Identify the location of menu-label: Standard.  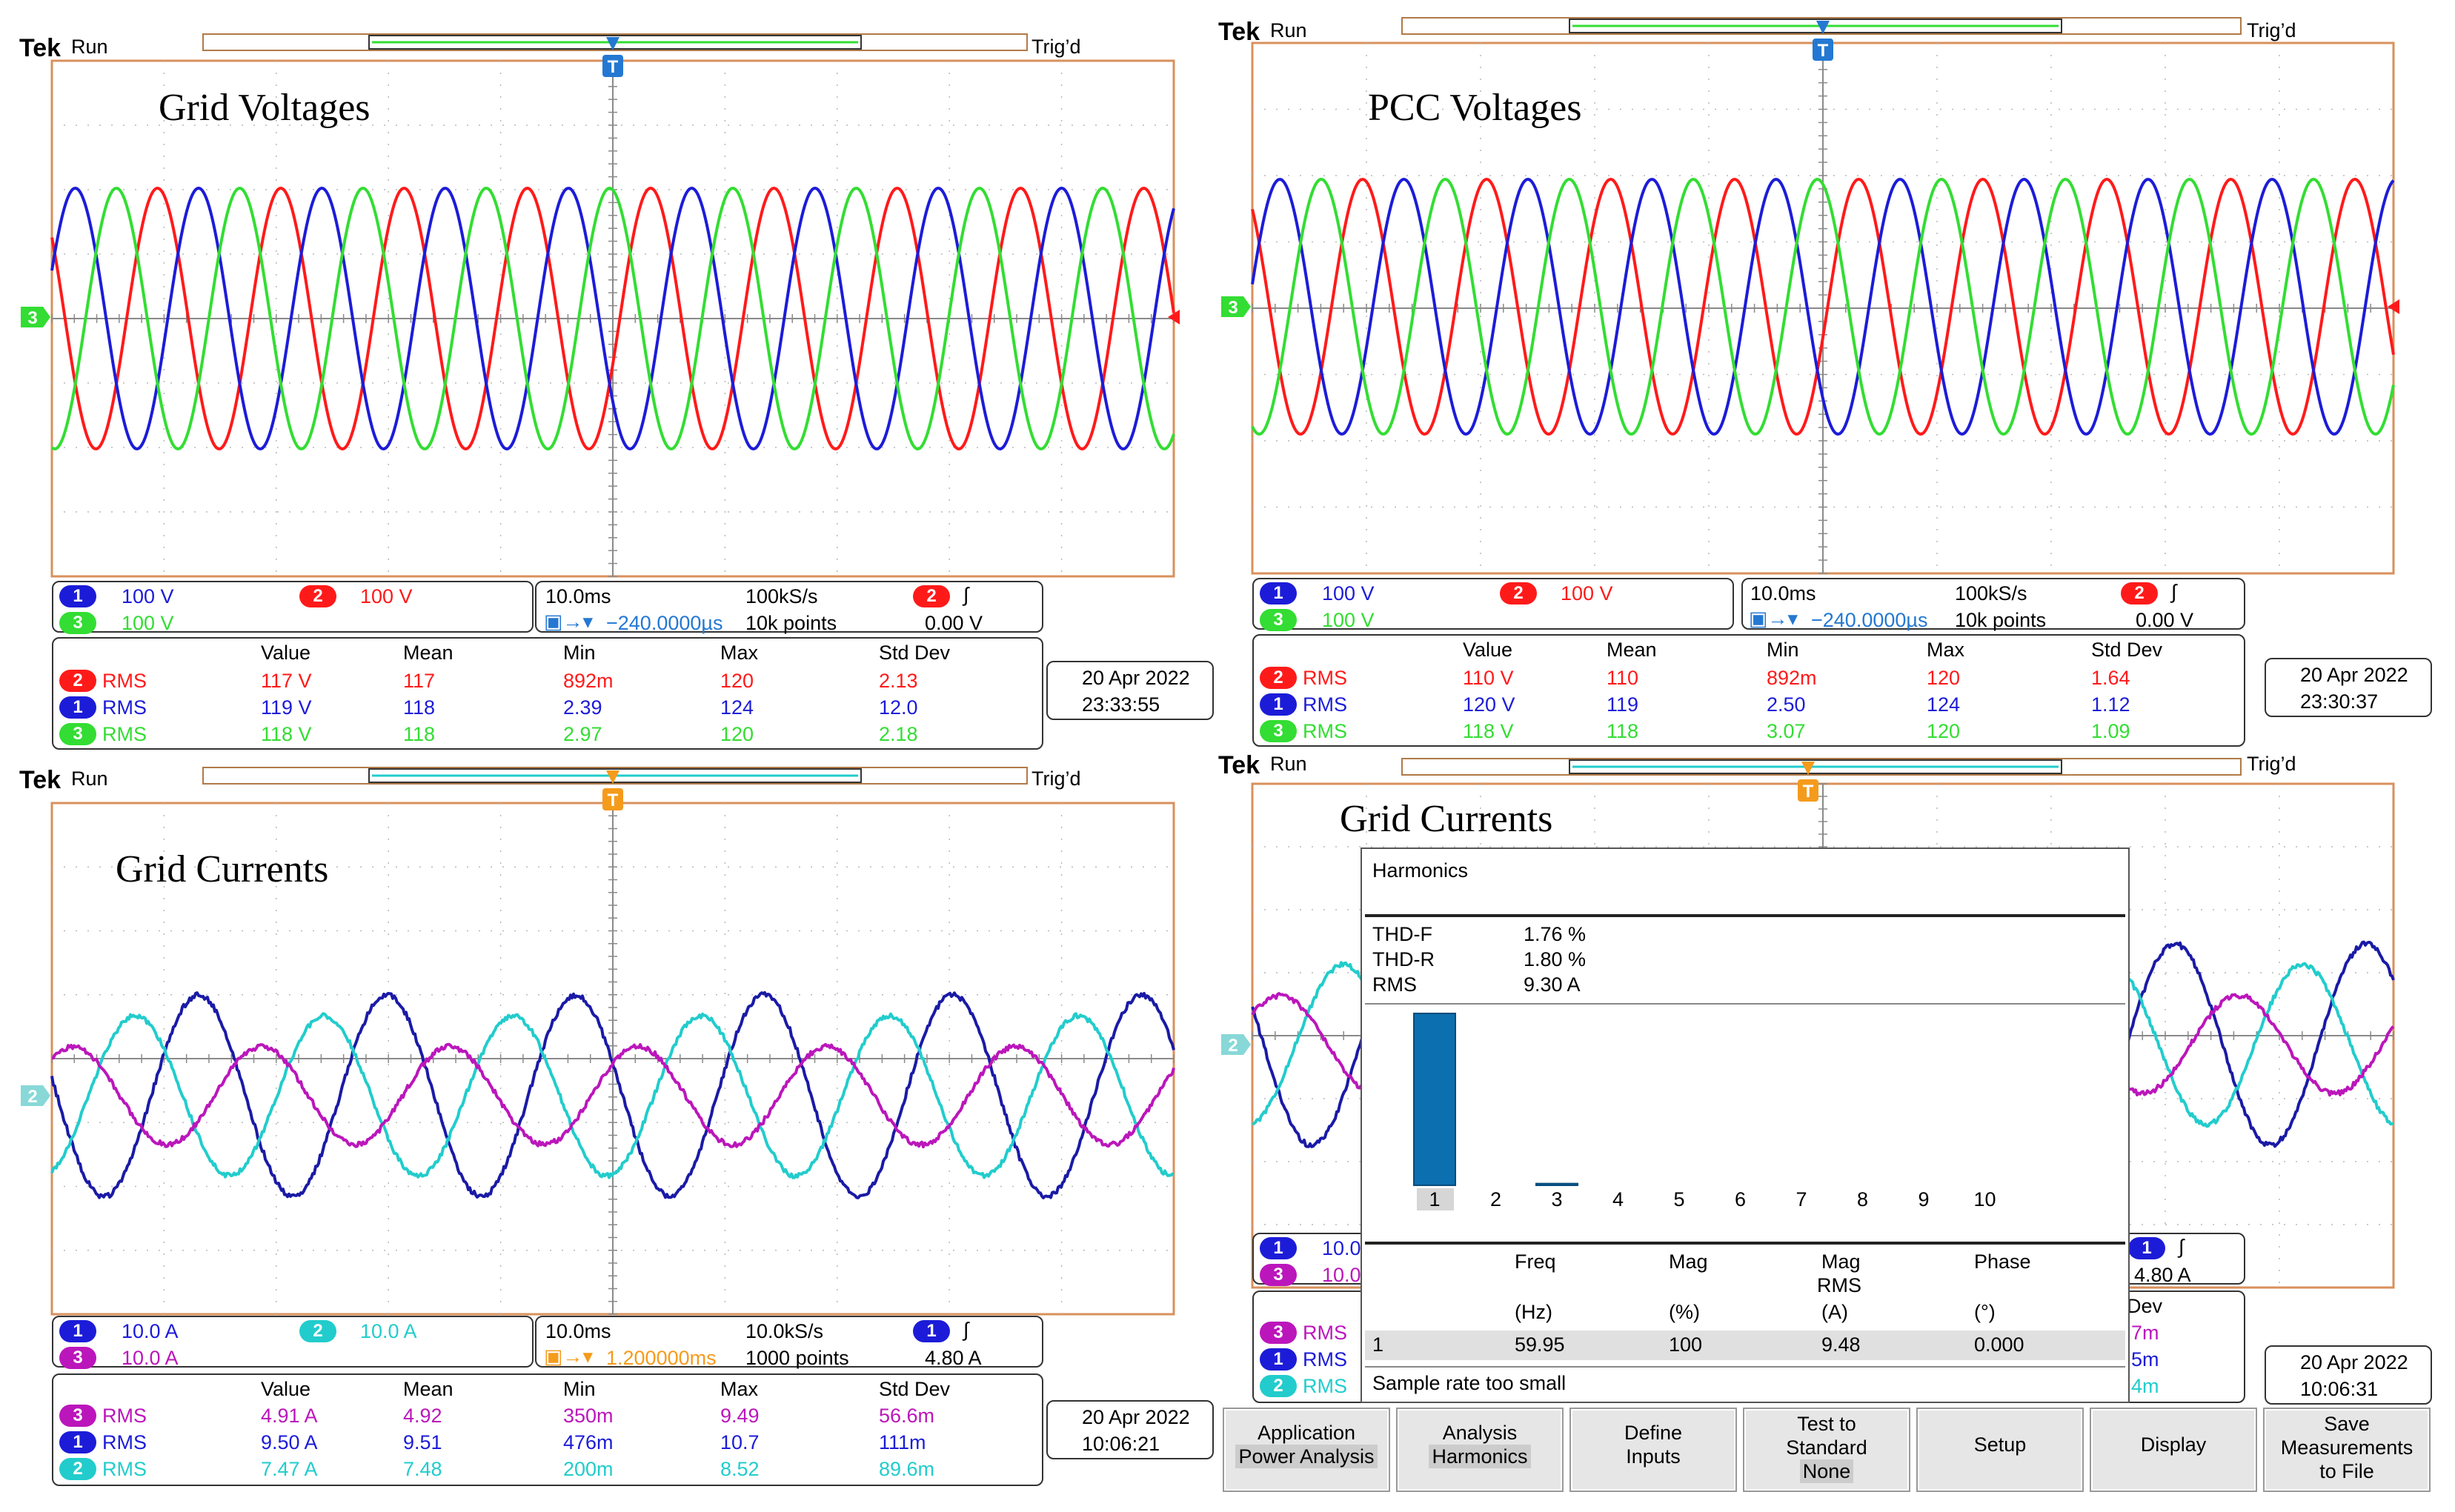
(1826, 1447).